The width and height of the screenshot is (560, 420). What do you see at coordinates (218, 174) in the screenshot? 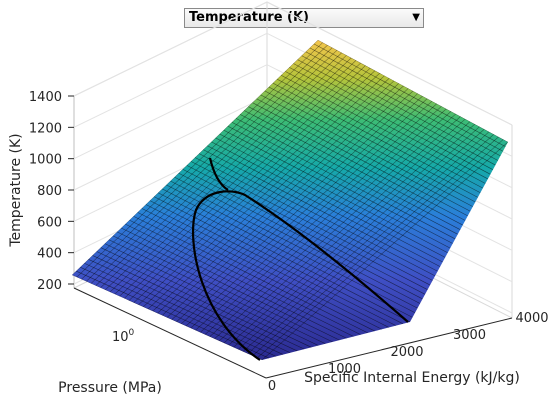
I see `critical-isobar` at bounding box center [218, 174].